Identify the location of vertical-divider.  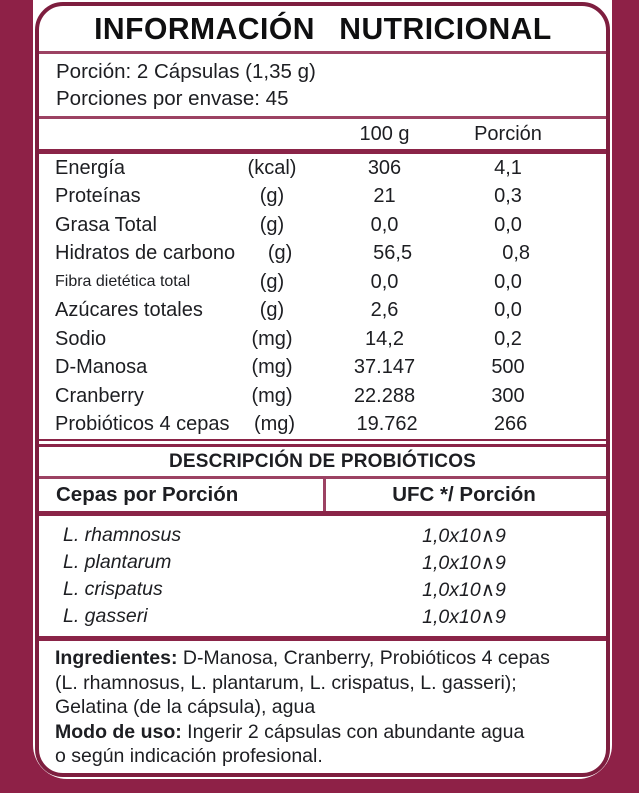
(324, 495).